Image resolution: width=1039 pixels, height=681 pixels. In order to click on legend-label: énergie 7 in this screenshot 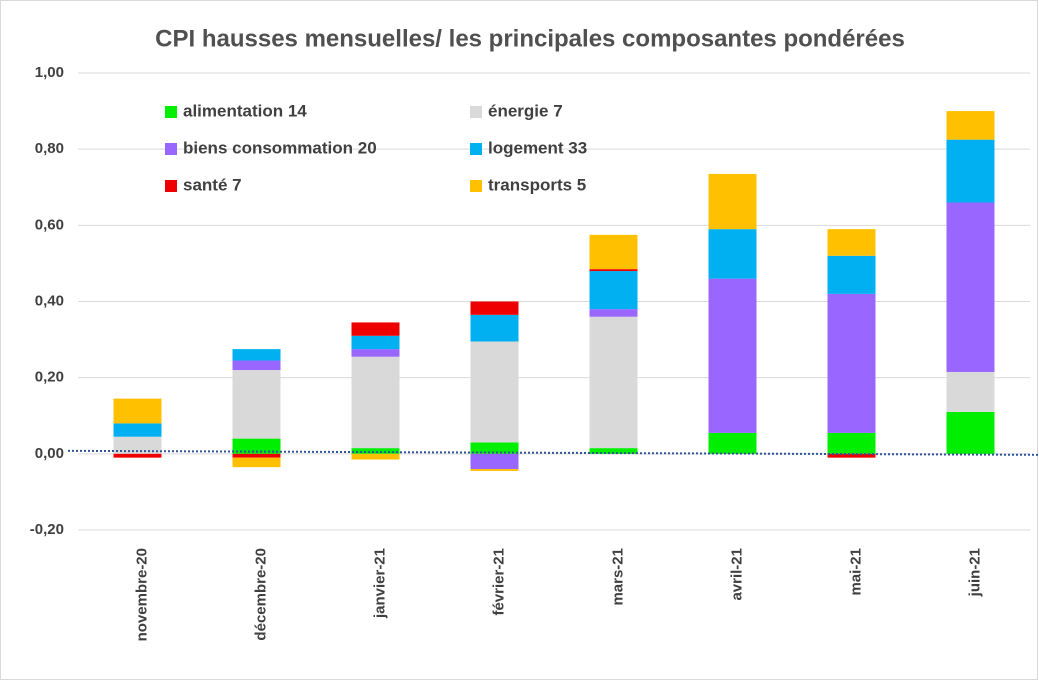, I will do `click(525, 110)`.